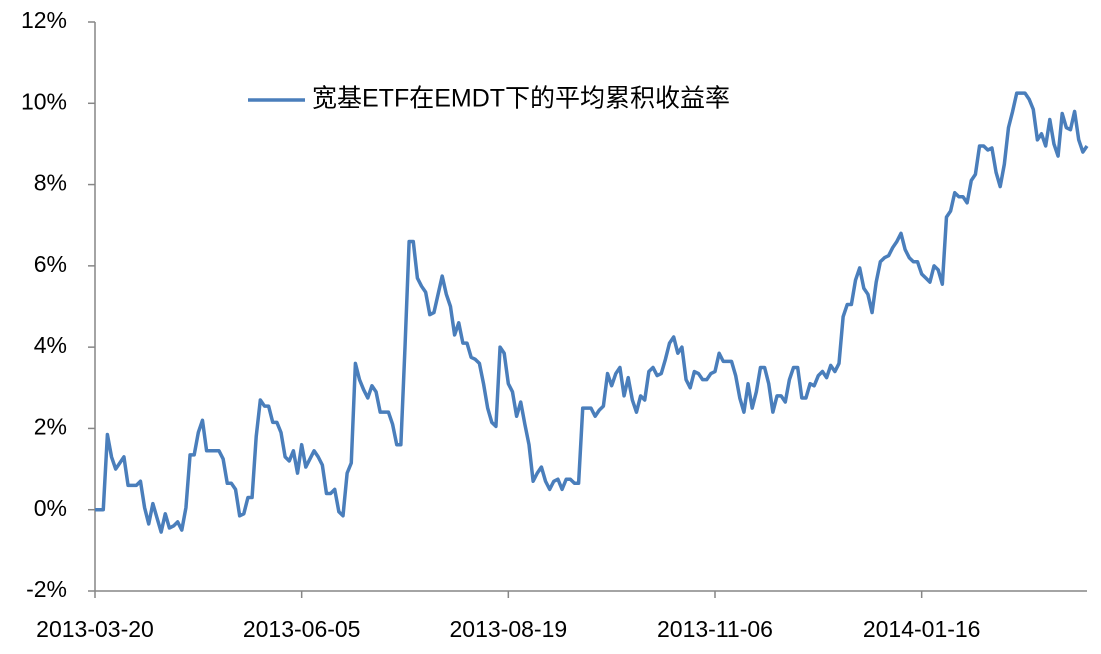 The height and width of the screenshot is (654, 1101). What do you see at coordinates (922, 629) in the screenshot?
I see `x-tick-label: 2014-01-16` at bounding box center [922, 629].